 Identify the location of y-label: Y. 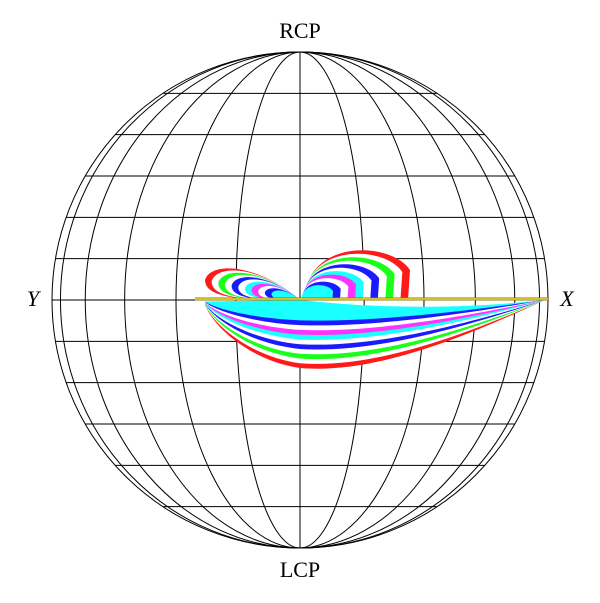
(34, 298).